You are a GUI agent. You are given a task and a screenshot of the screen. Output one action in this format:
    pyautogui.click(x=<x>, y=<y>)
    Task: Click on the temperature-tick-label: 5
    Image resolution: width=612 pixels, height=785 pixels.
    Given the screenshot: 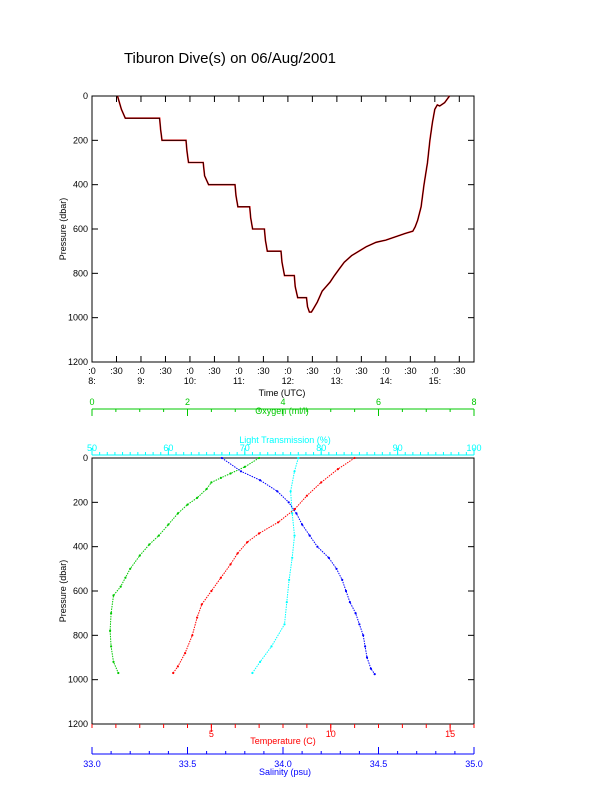 What is the action you would take?
    pyautogui.click(x=211, y=734)
    